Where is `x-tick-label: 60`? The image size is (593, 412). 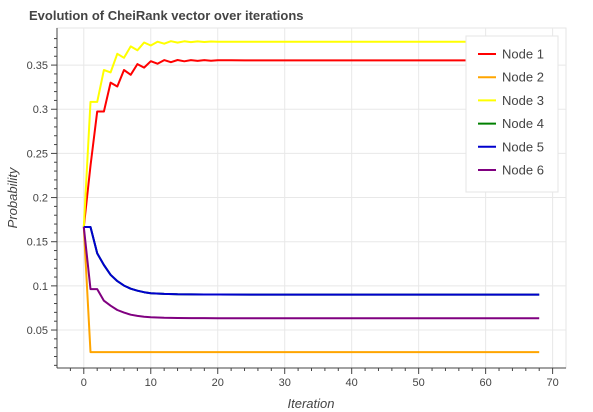
x-tick-label: 60 is located at coordinates (486, 383).